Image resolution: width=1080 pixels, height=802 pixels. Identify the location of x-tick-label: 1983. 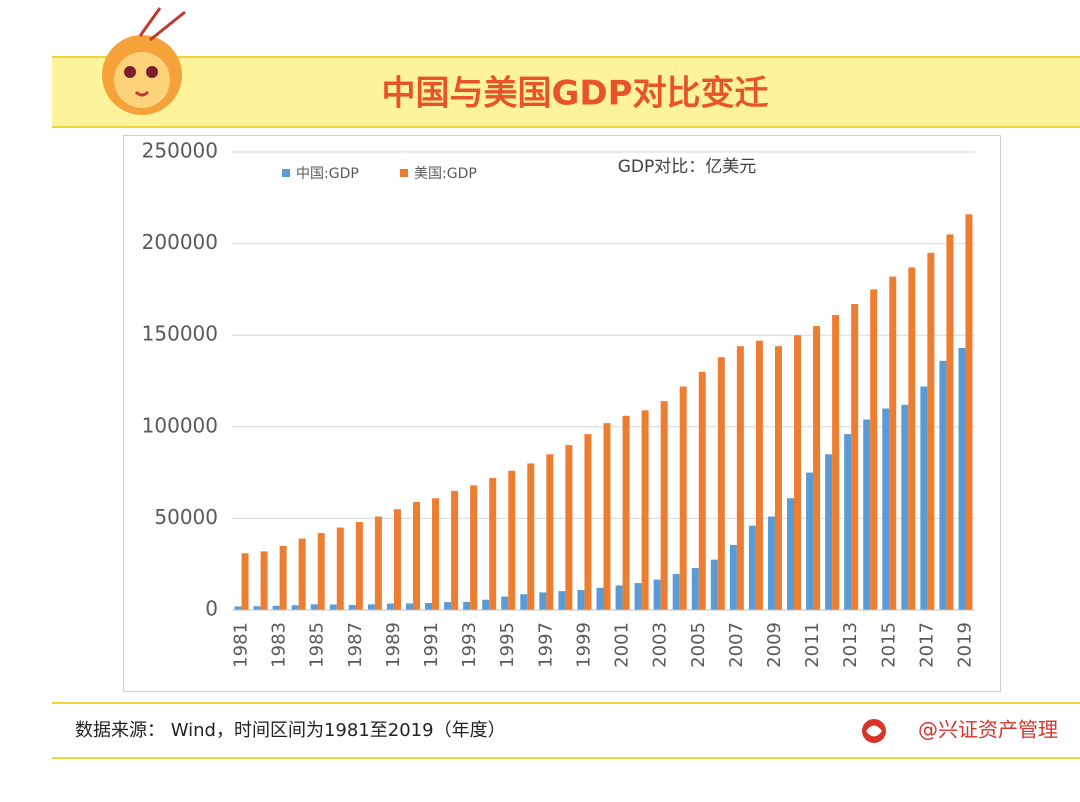
(279, 645).